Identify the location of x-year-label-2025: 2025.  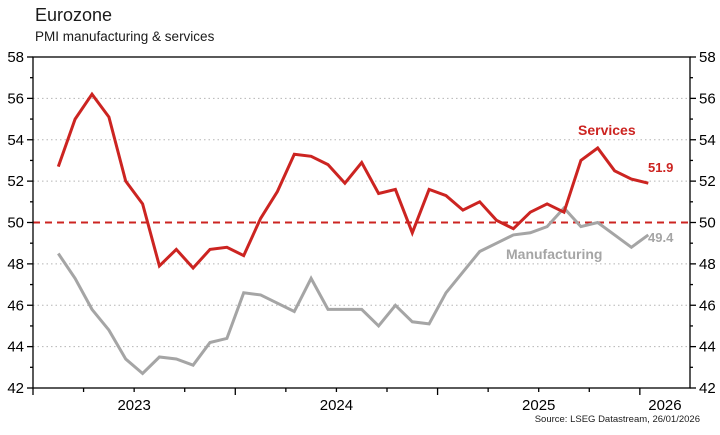
(538, 405).